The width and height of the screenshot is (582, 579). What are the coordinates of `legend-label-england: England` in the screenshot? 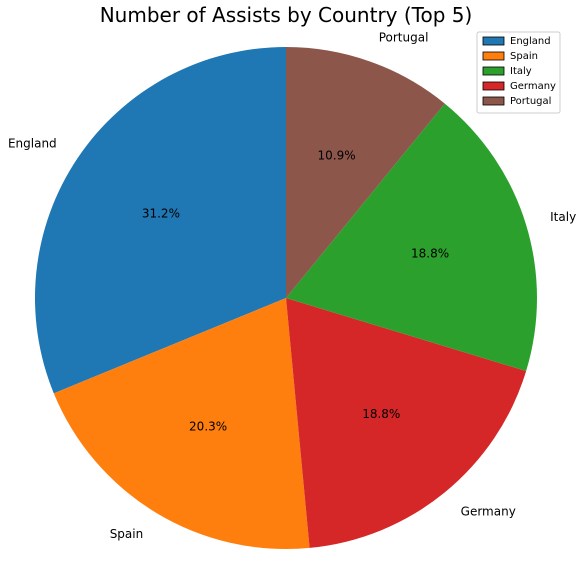 It's located at (530, 41).